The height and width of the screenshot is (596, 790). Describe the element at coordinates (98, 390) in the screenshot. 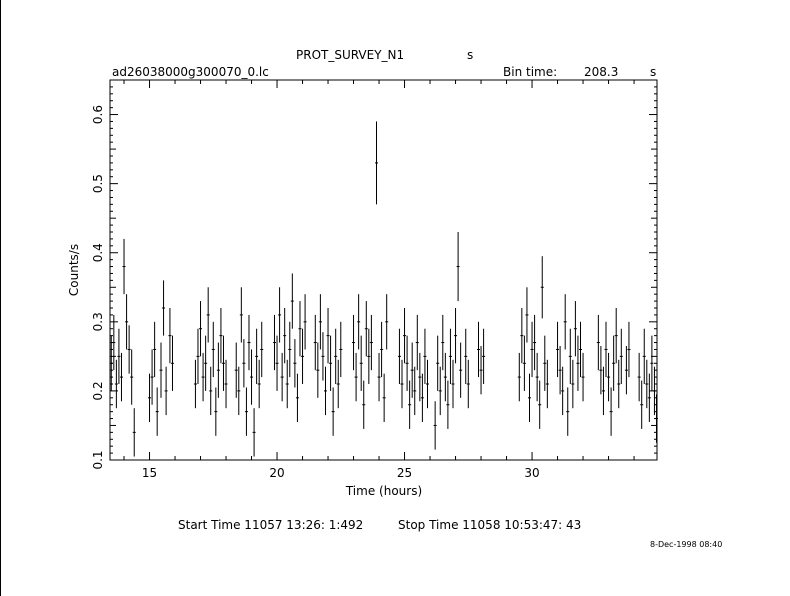

I see `y-tick-label: 0.2` at that location.